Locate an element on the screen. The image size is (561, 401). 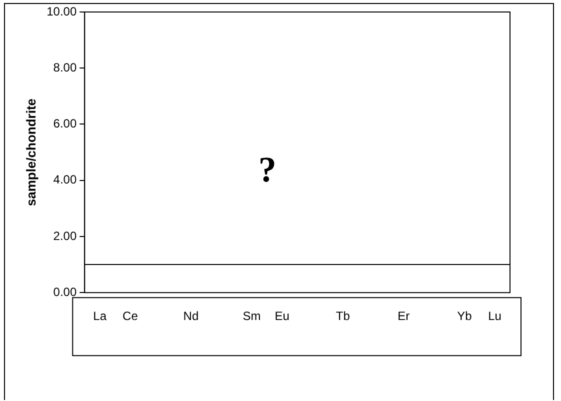
x-tick-label: Ce is located at coordinates (130, 316).